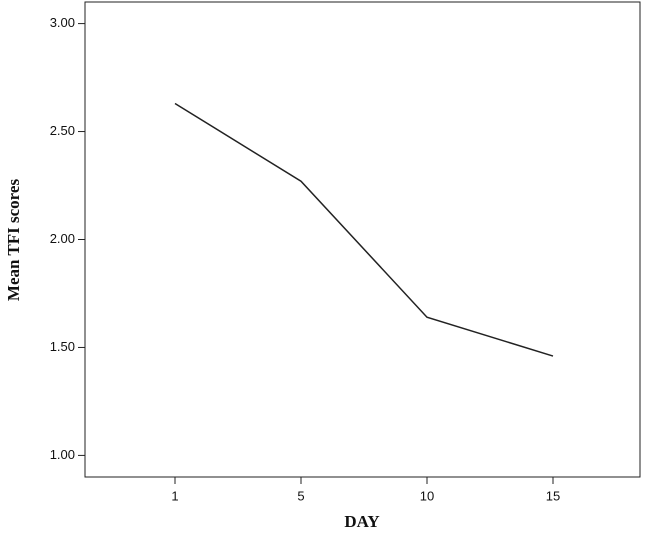 This screenshot has height=535, width=645. Describe the element at coordinates (174, 495) in the screenshot. I see `x-tick-label: 1` at that location.